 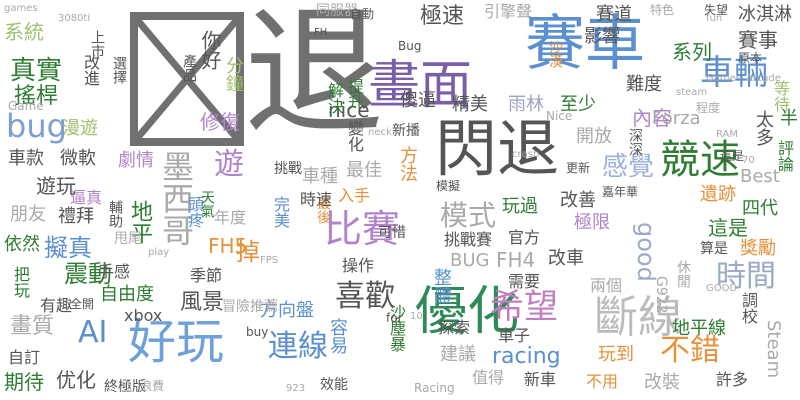 I want to click on word: 傻逼, so click(x=418, y=100).